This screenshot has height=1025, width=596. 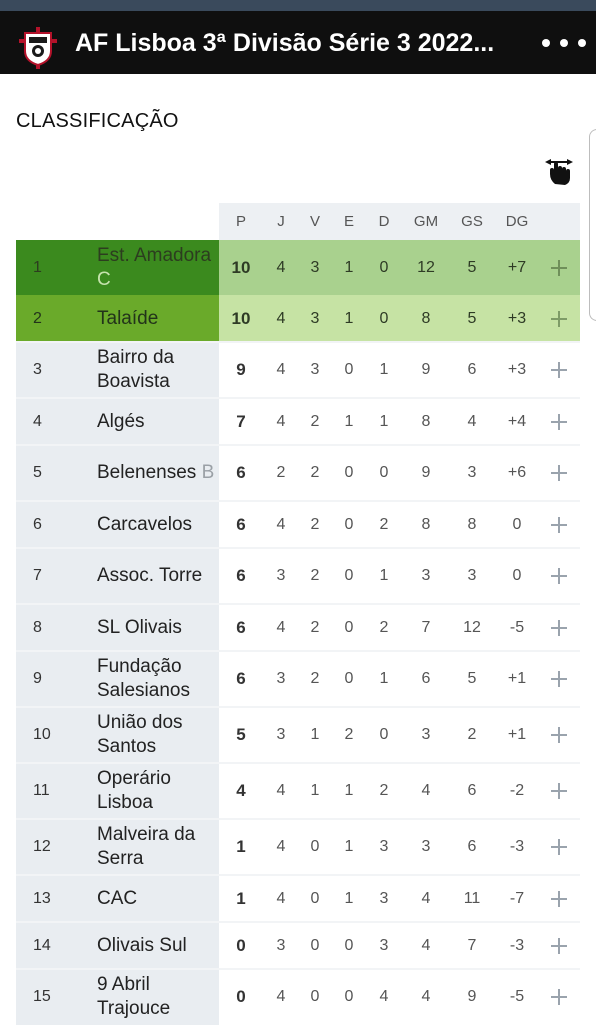 I want to click on team-name-text: Talaíde, so click(x=128, y=318).